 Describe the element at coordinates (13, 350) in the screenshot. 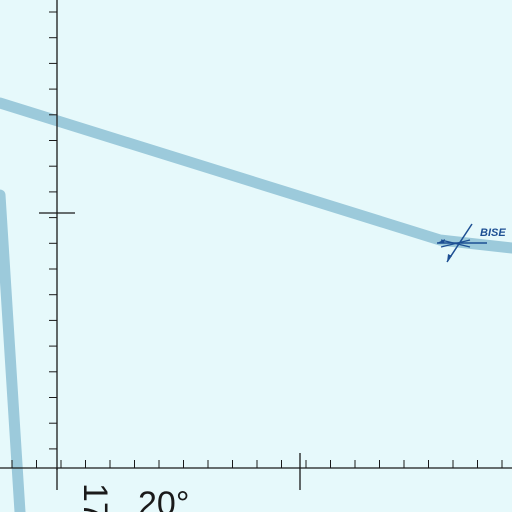

I see `airway-route-left` at that location.